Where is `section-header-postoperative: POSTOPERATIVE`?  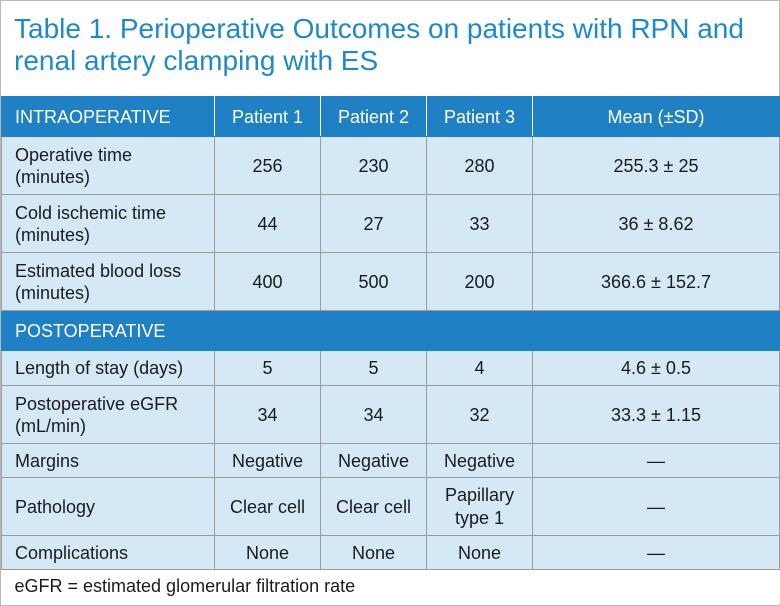 section-header-postoperative: POSTOPERATIVE is located at coordinates (390, 330).